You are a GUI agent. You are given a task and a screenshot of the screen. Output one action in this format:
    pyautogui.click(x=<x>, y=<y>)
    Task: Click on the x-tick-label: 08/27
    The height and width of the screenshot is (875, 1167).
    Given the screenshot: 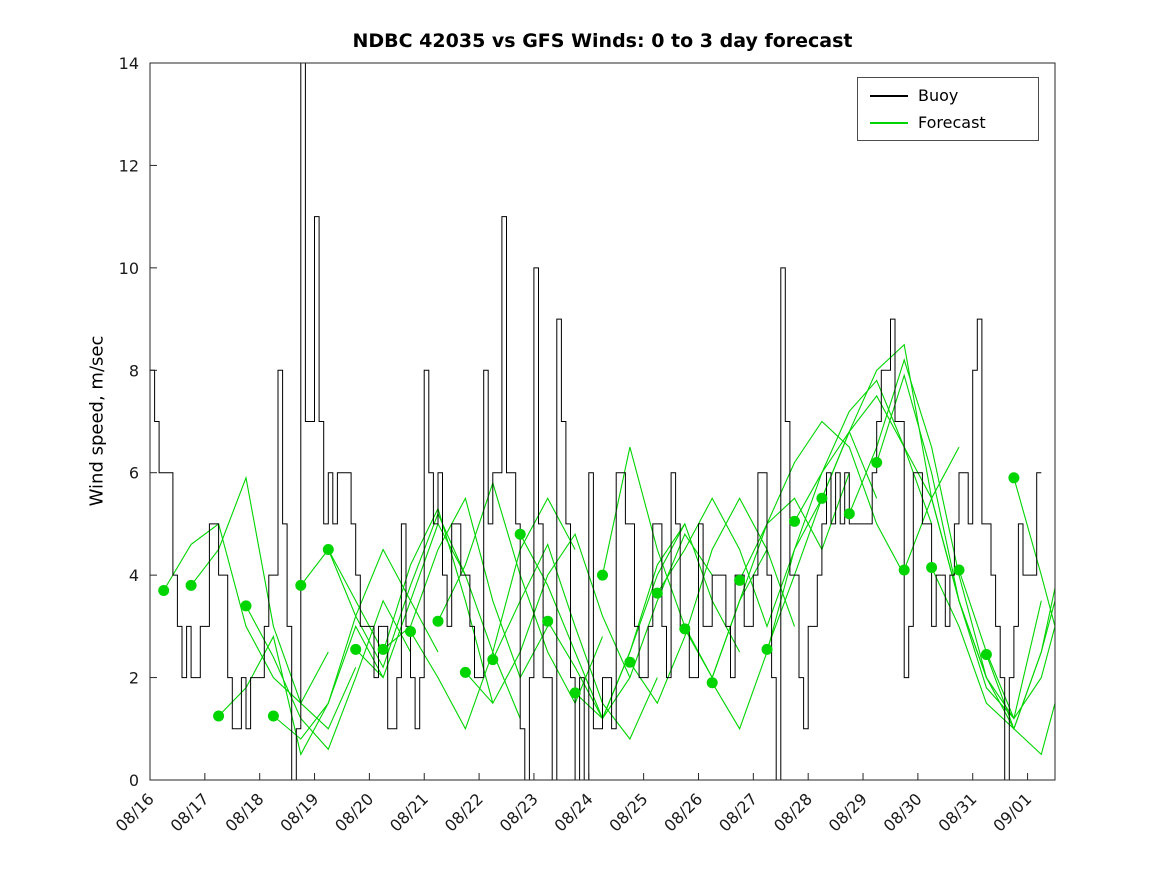 What is the action you would take?
    pyautogui.click(x=738, y=812)
    